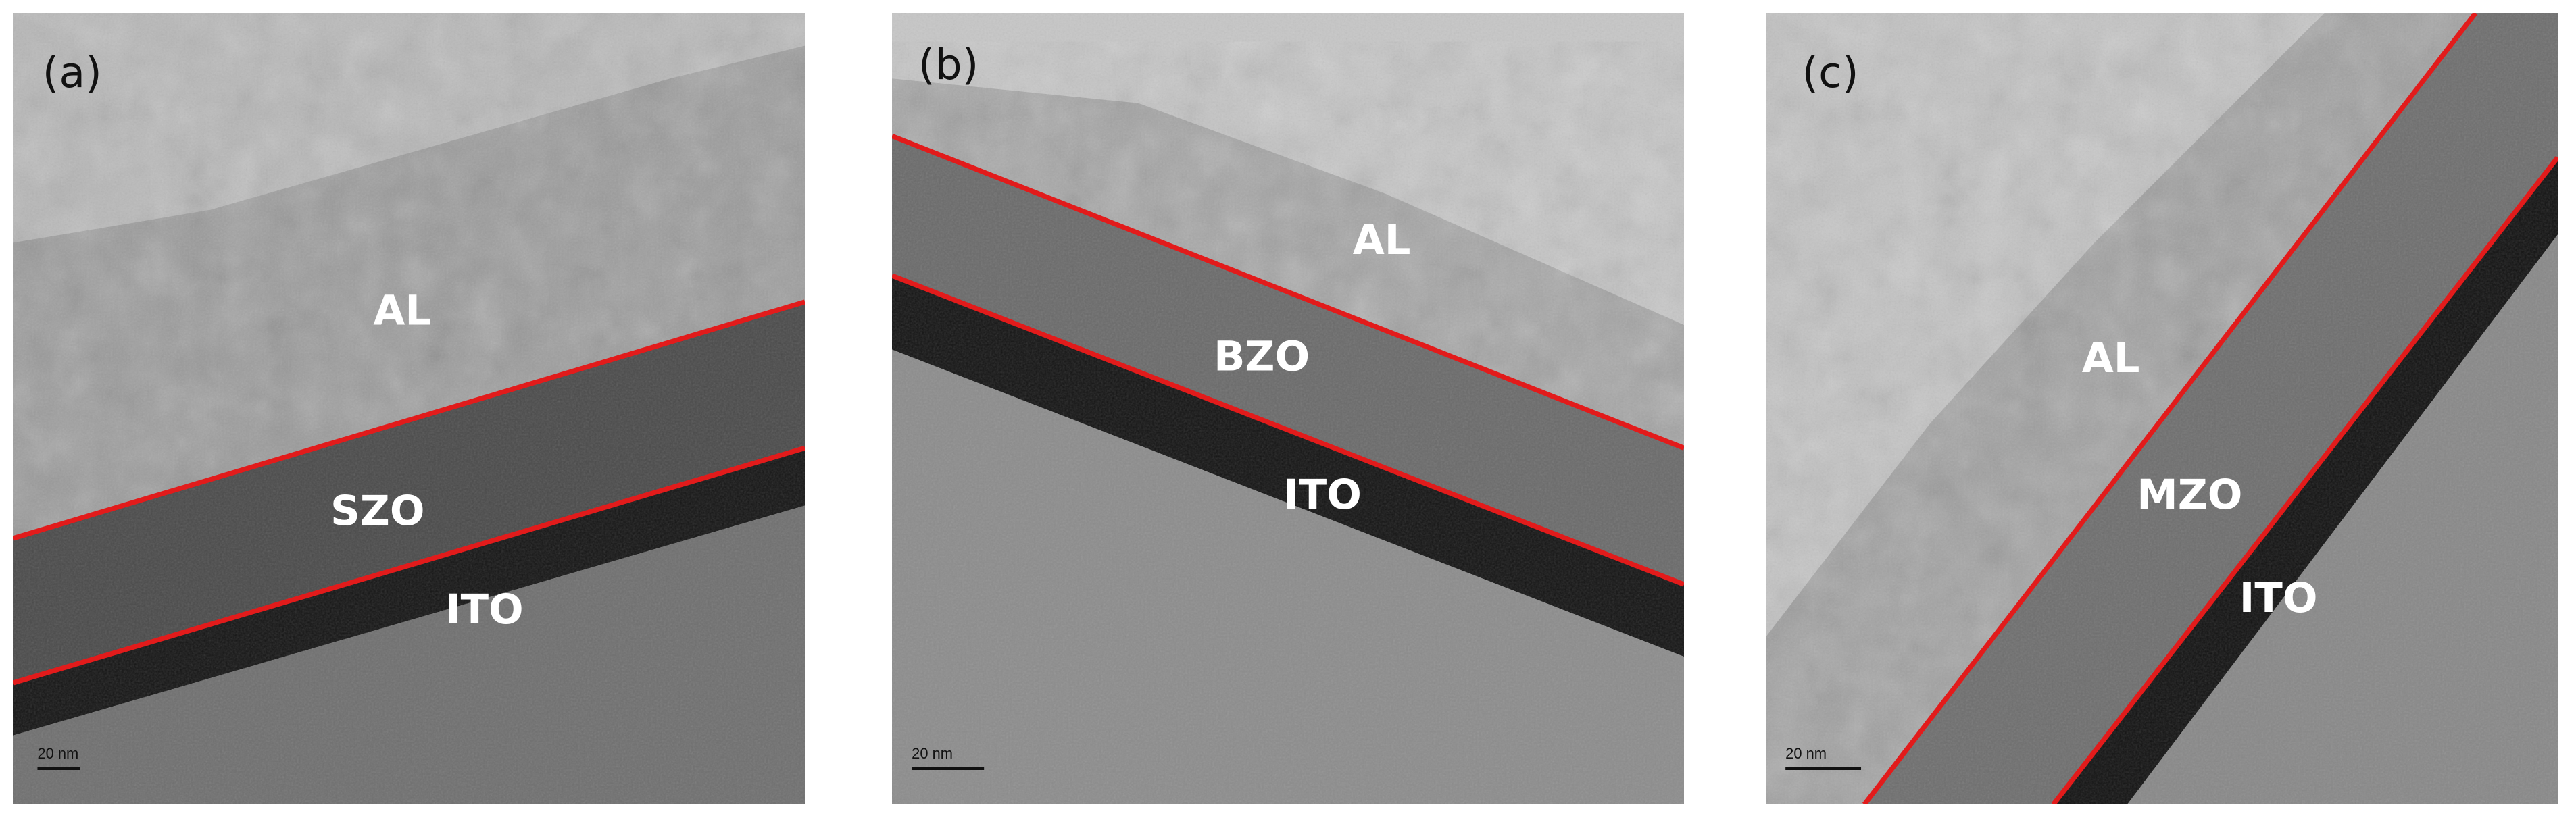 The height and width of the screenshot is (822, 2576). I want to click on layer-label: MZO, so click(2190, 495).